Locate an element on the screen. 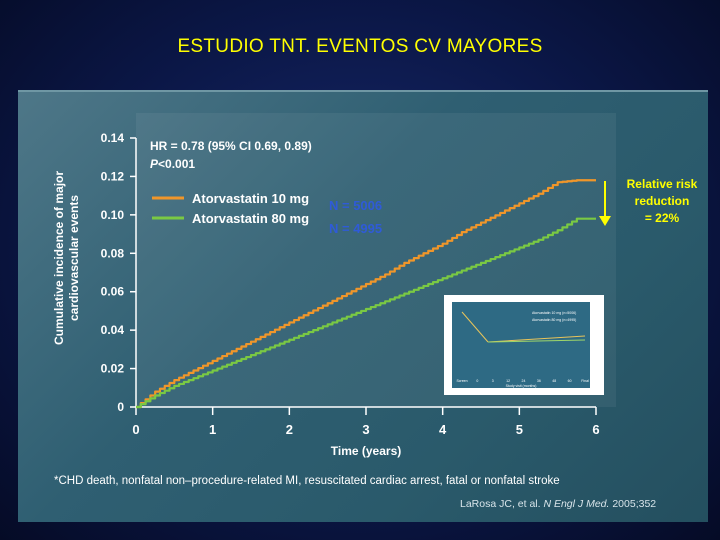 Image resolution: width=720 pixels, height=540 pixels. inset-series-10mg-flat is located at coordinates (536, 339).